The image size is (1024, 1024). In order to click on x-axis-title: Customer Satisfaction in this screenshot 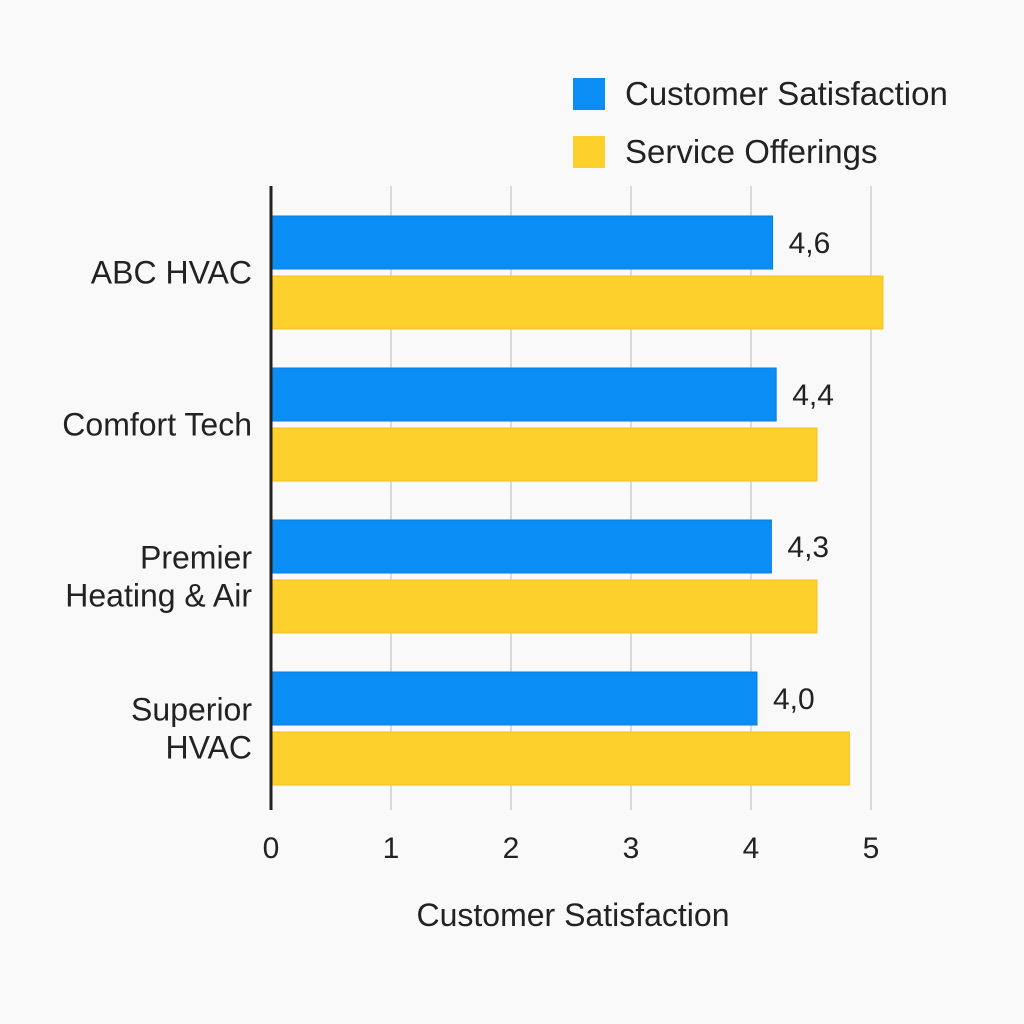, I will do `click(572, 915)`.